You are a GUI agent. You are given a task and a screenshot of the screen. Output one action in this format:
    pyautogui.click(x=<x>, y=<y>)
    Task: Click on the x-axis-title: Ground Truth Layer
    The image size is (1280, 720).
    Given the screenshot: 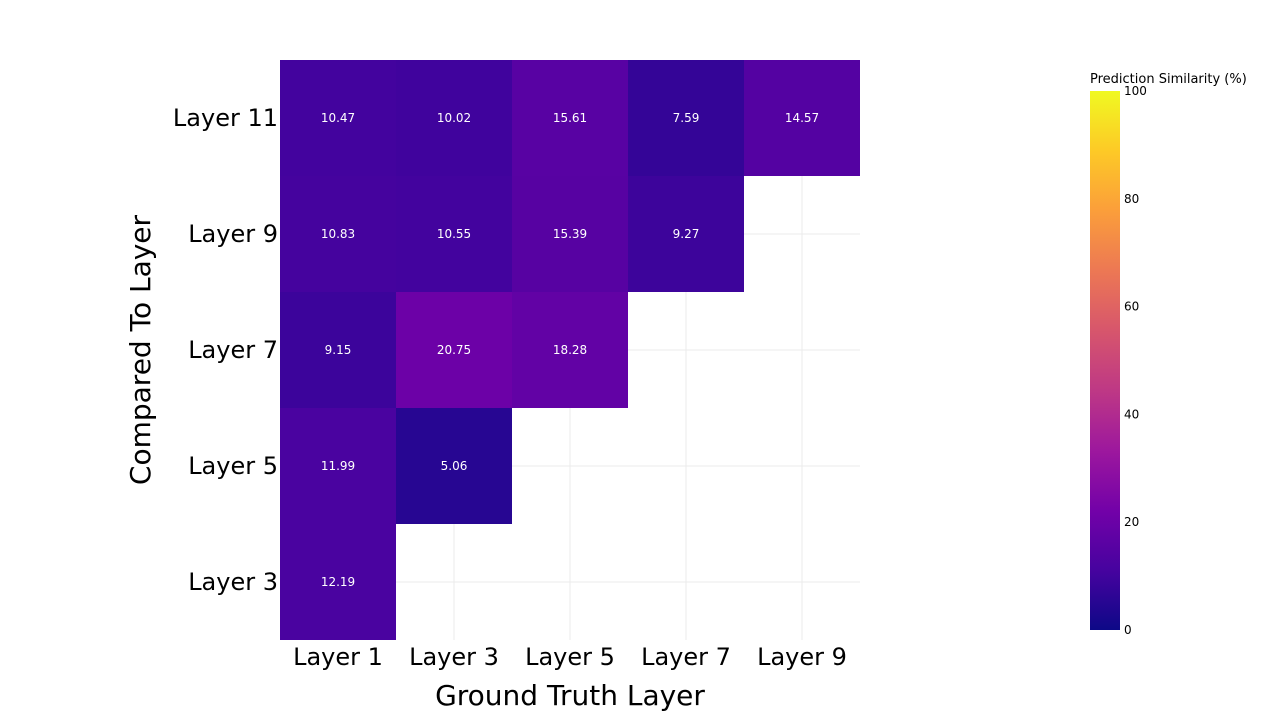 What is the action you would take?
    pyautogui.click(x=570, y=695)
    